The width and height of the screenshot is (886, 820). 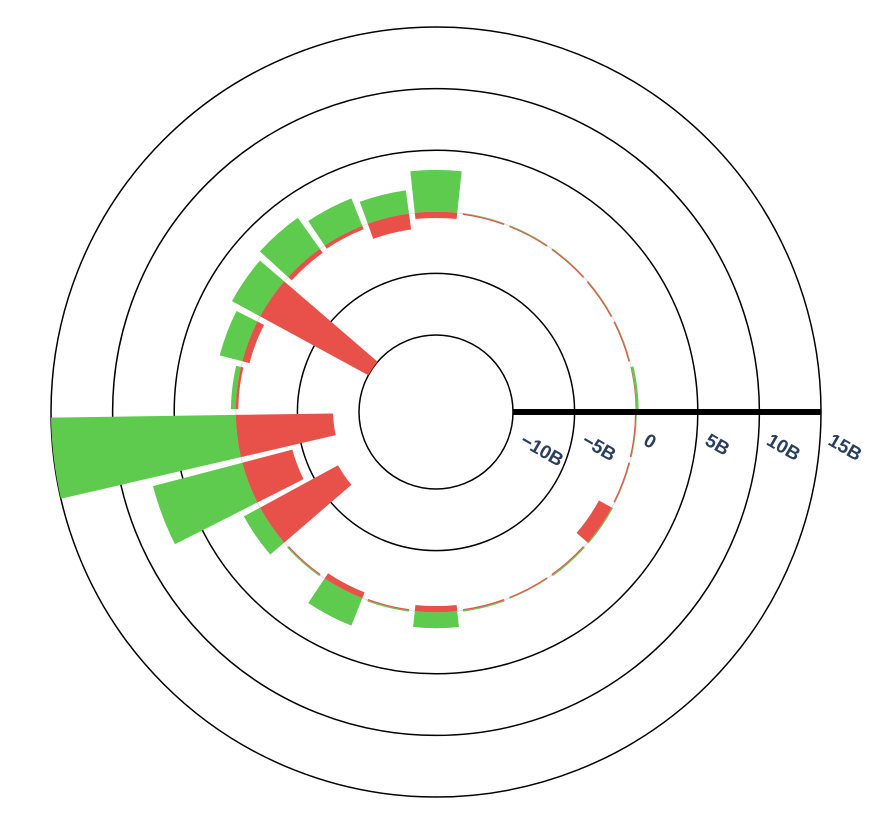 What do you see at coordinates (436, 412) in the screenshot?
I see `grid-circle` at bounding box center [436, 412].